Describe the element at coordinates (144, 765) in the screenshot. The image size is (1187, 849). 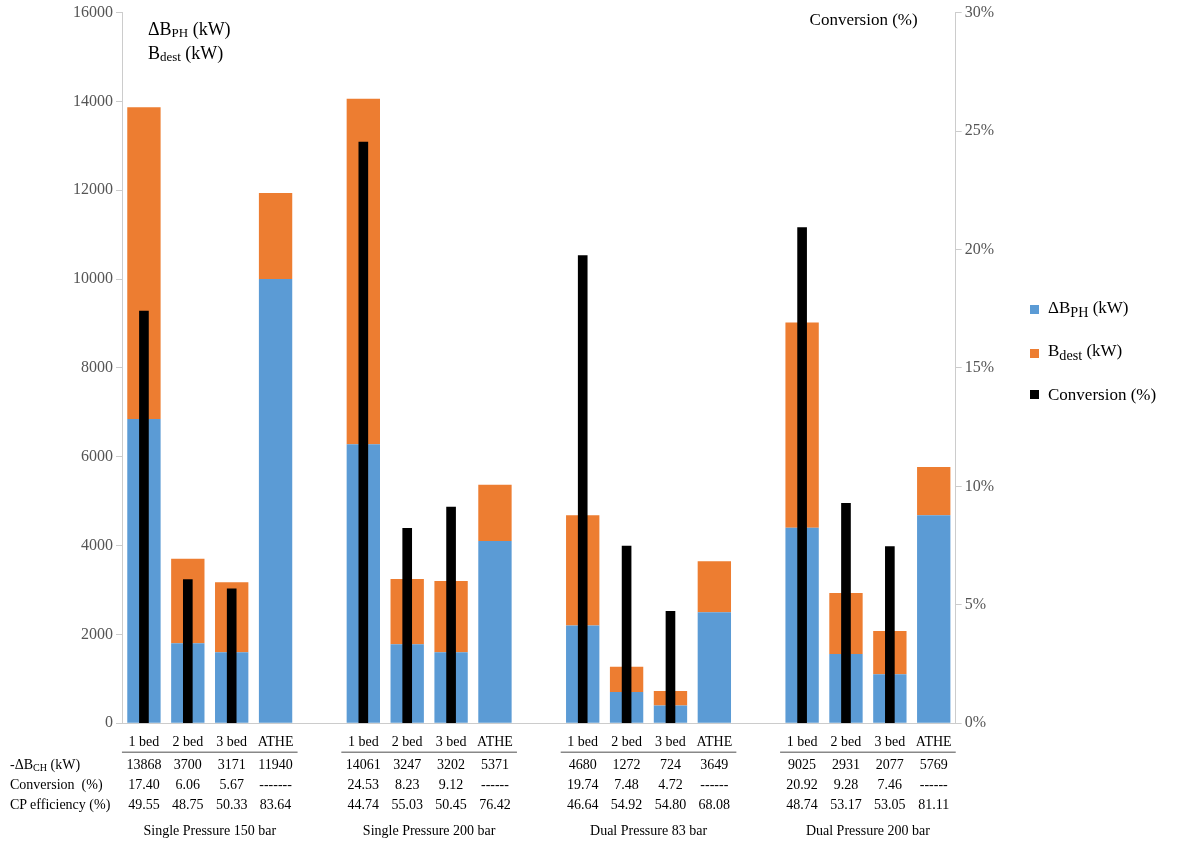
I see `total-label: 13868` at that location.